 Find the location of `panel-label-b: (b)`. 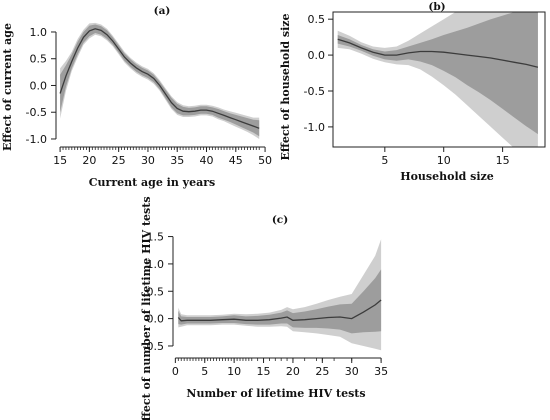

panel-label-b: (b) is located at coordinates (436, 7).